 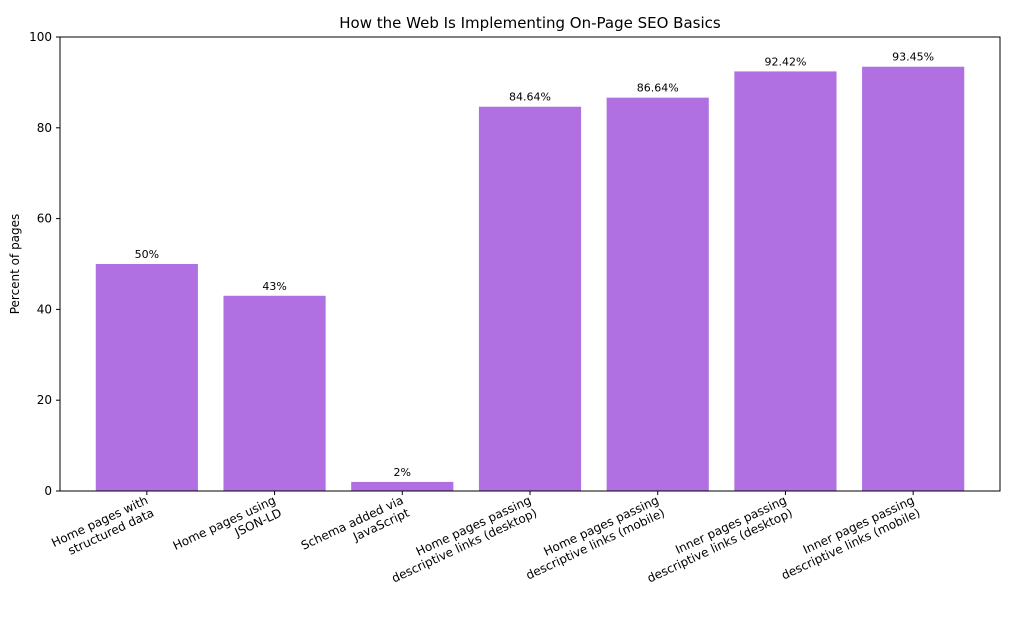 I want to click on y-tick-label: 100, so click(x=40, y=37).